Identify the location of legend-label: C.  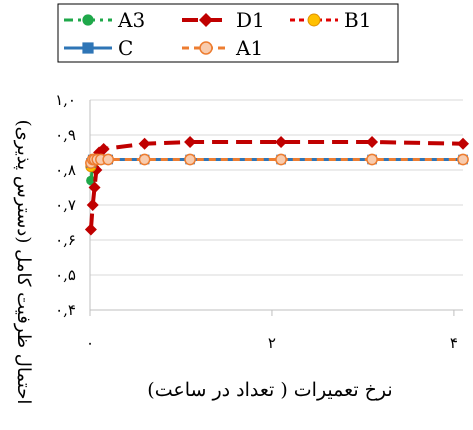
(125, 48).